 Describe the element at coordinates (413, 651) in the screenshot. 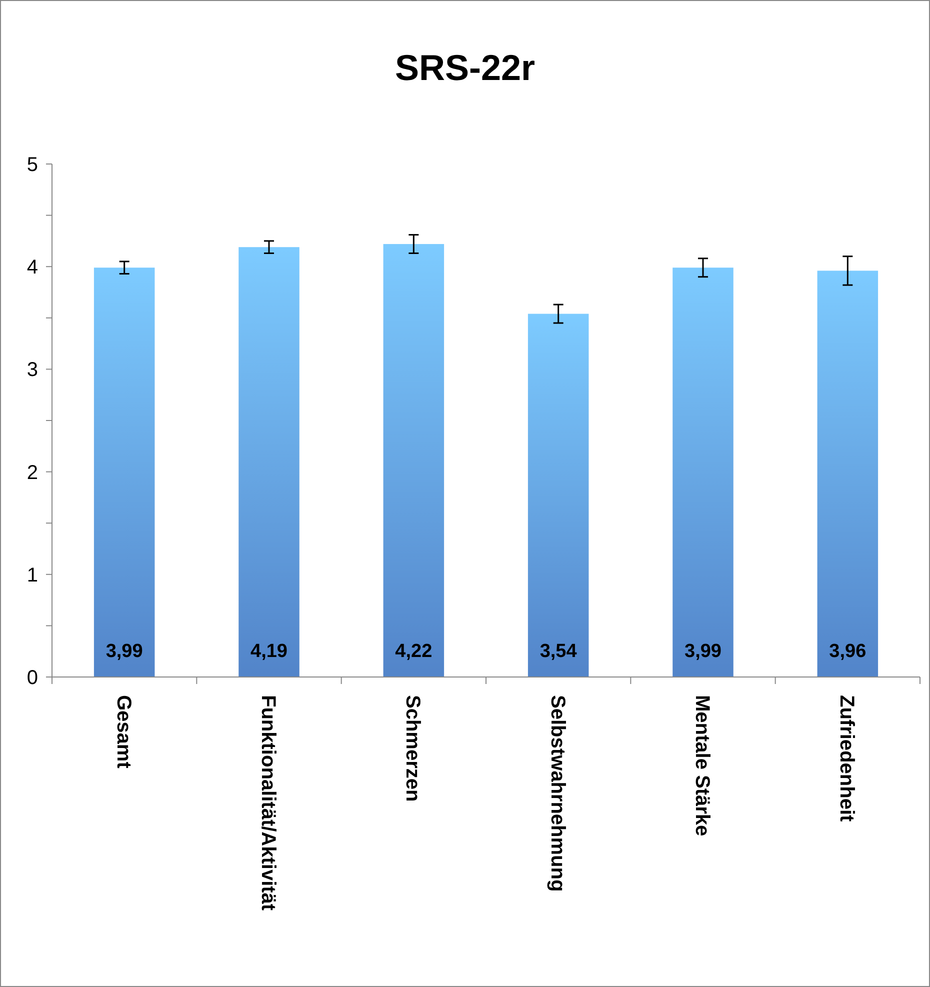

I see `data-label: 4,22` at that location.